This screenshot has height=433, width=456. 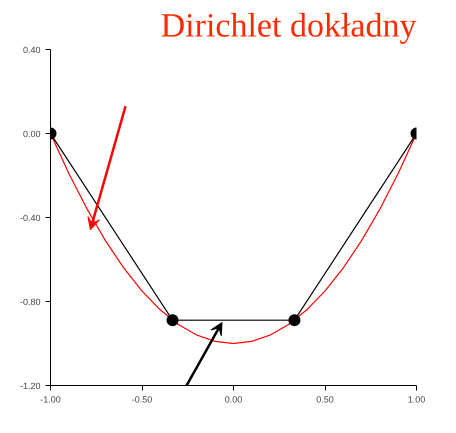 I want to click on chart-title: Dirichlet dokładny, so click(x=288, y=26).